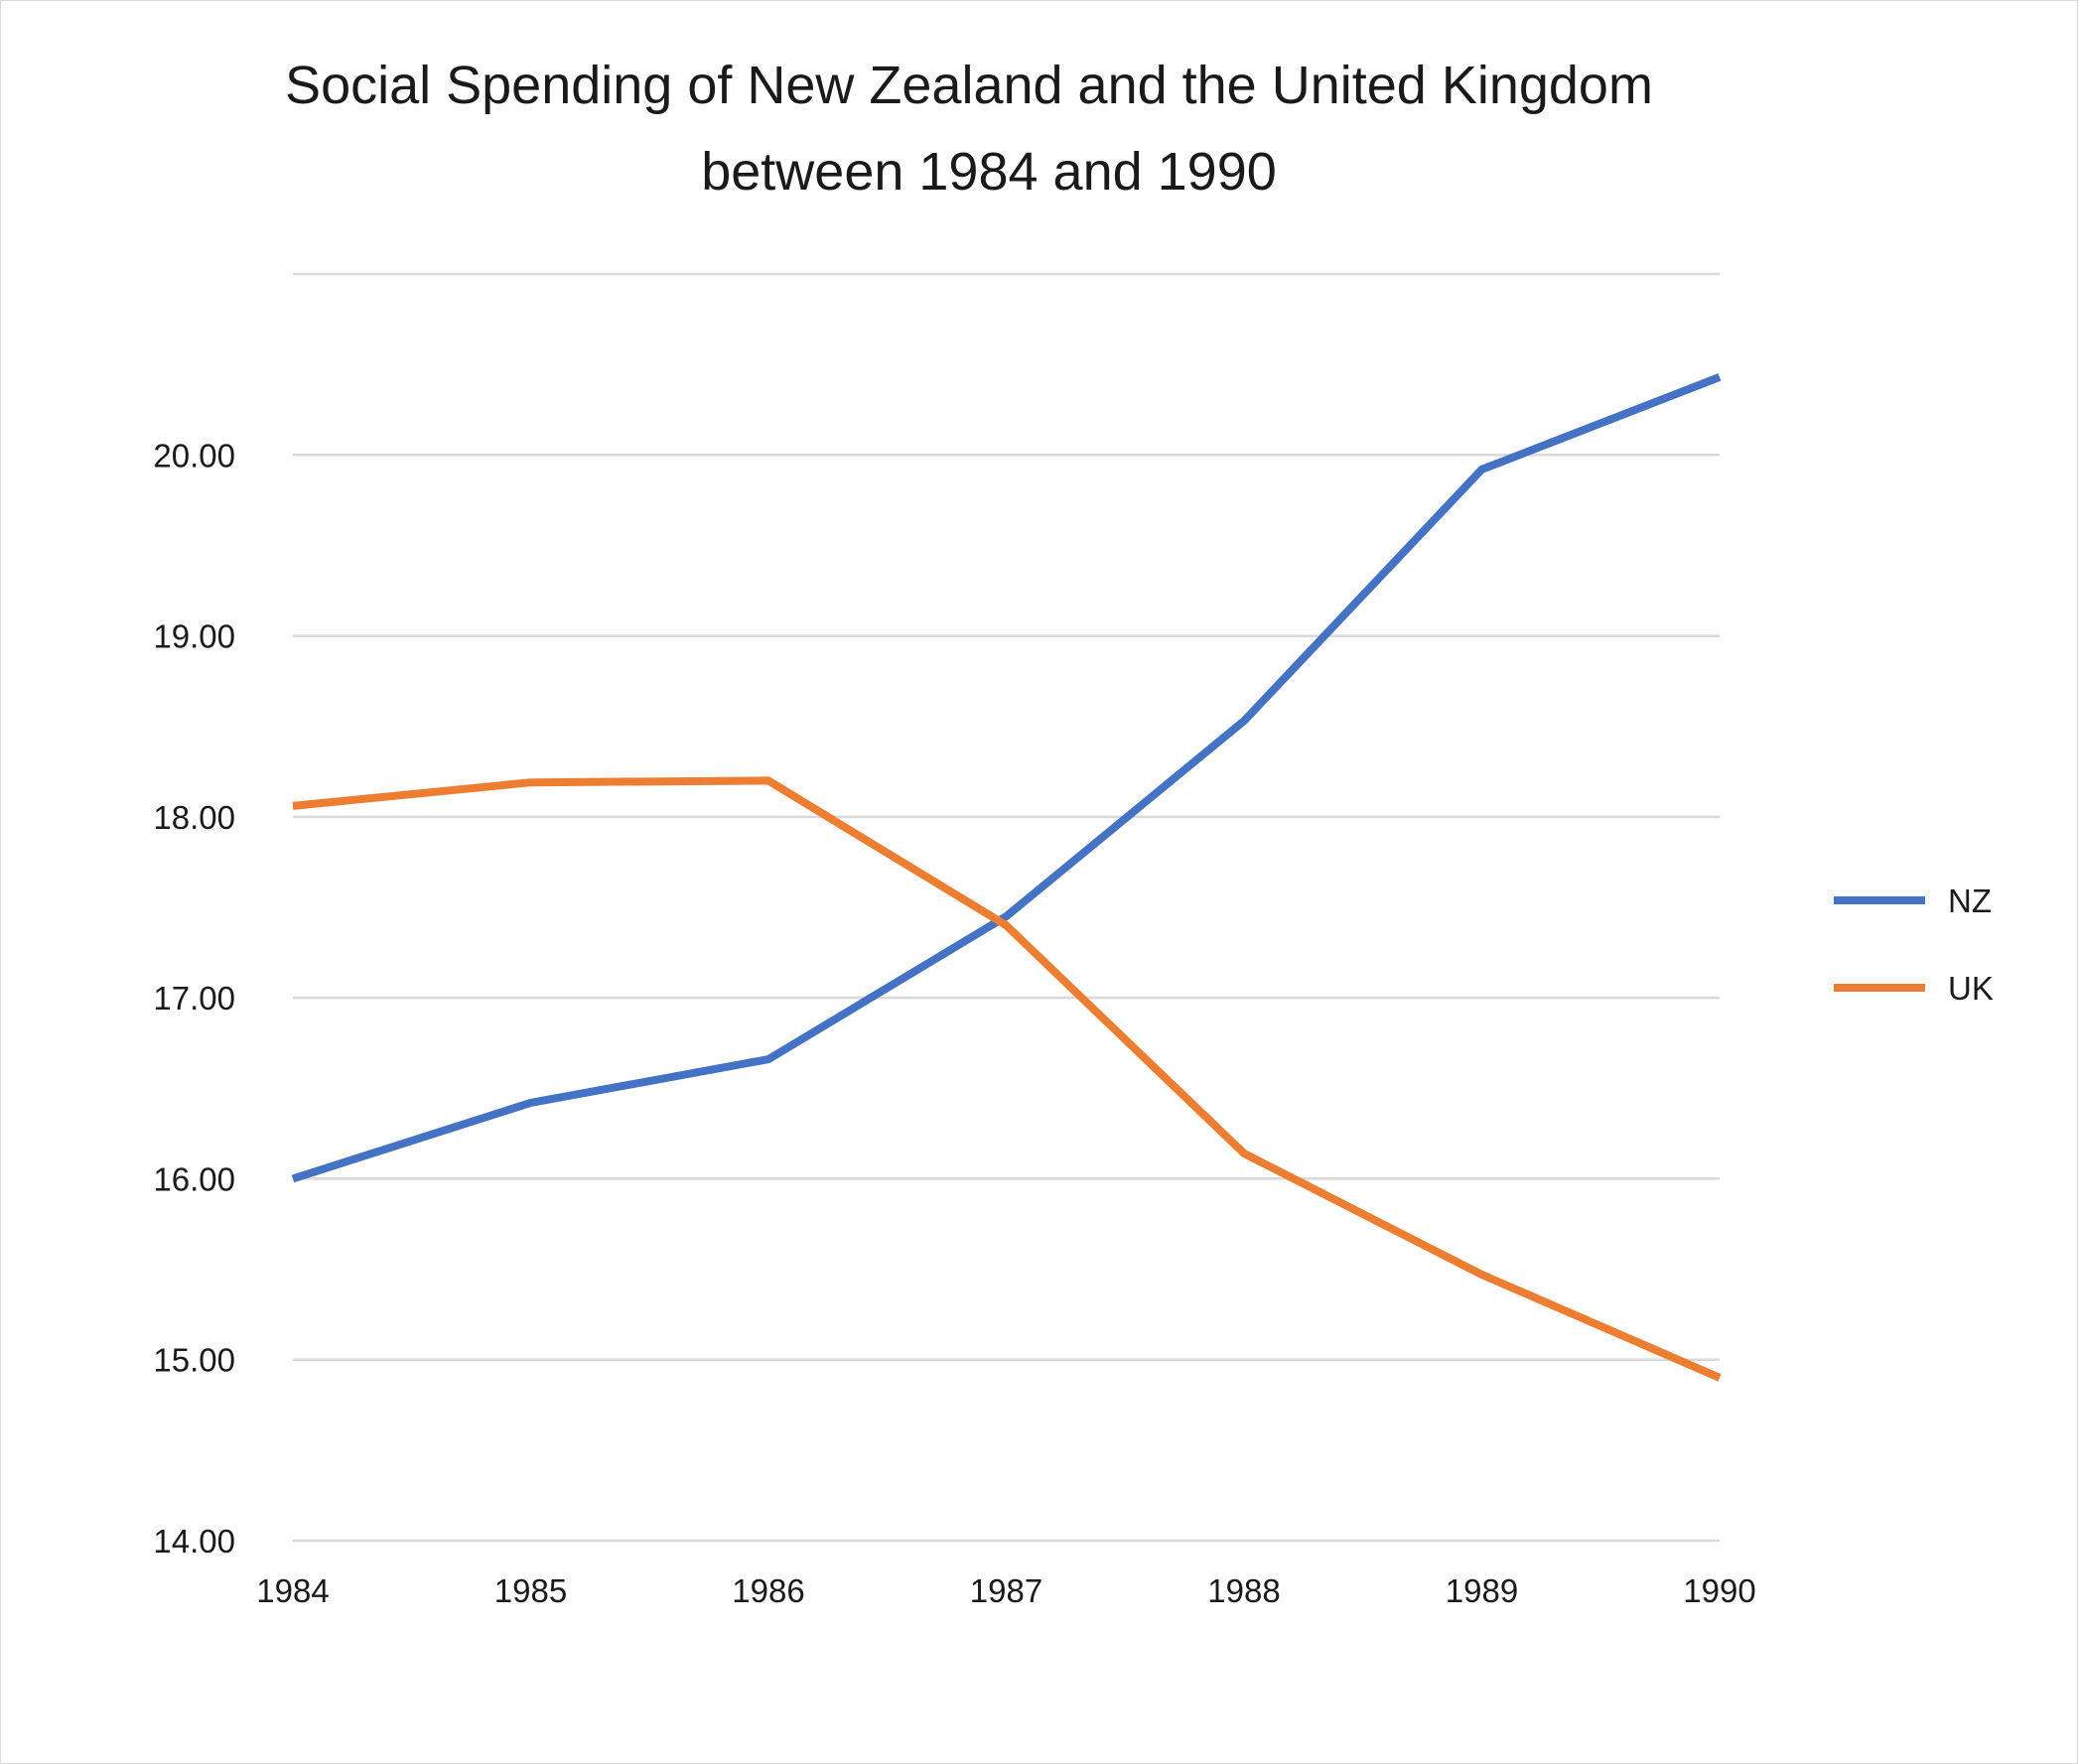 This screenshot has height=1764, width=2078. What do you see at coordinates (194, 1178) in the screenshot?
I see `y-tick-label: 16.00` at bounding box center [194, 1178].